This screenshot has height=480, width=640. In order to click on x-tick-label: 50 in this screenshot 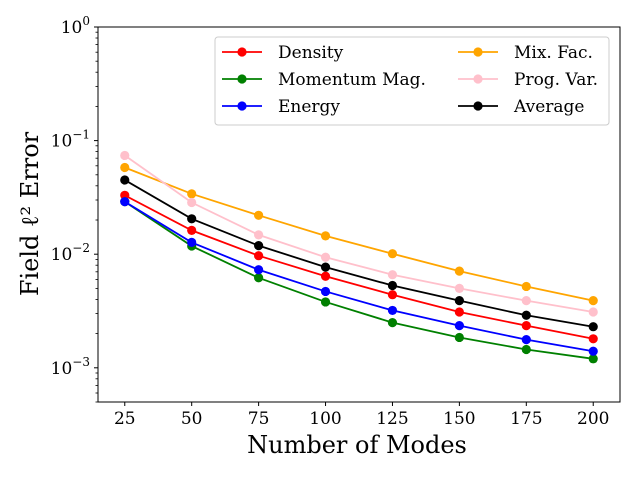, I will do `click(192, 419)`.